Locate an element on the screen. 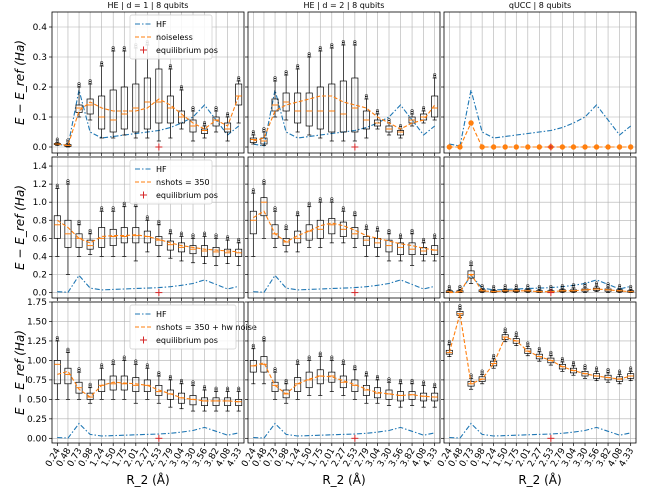  legend: HF noiseless equilibrium pos is located at coordinates (173, 37).